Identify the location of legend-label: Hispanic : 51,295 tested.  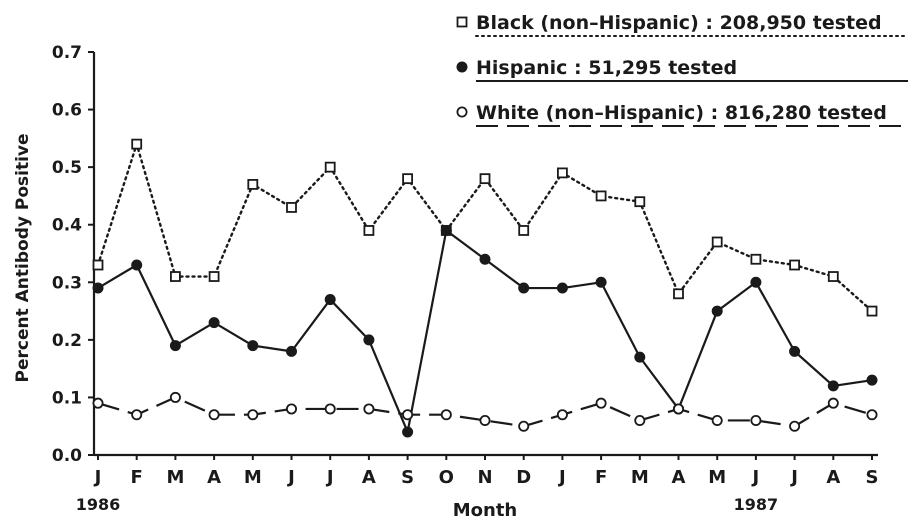
(606, 68).